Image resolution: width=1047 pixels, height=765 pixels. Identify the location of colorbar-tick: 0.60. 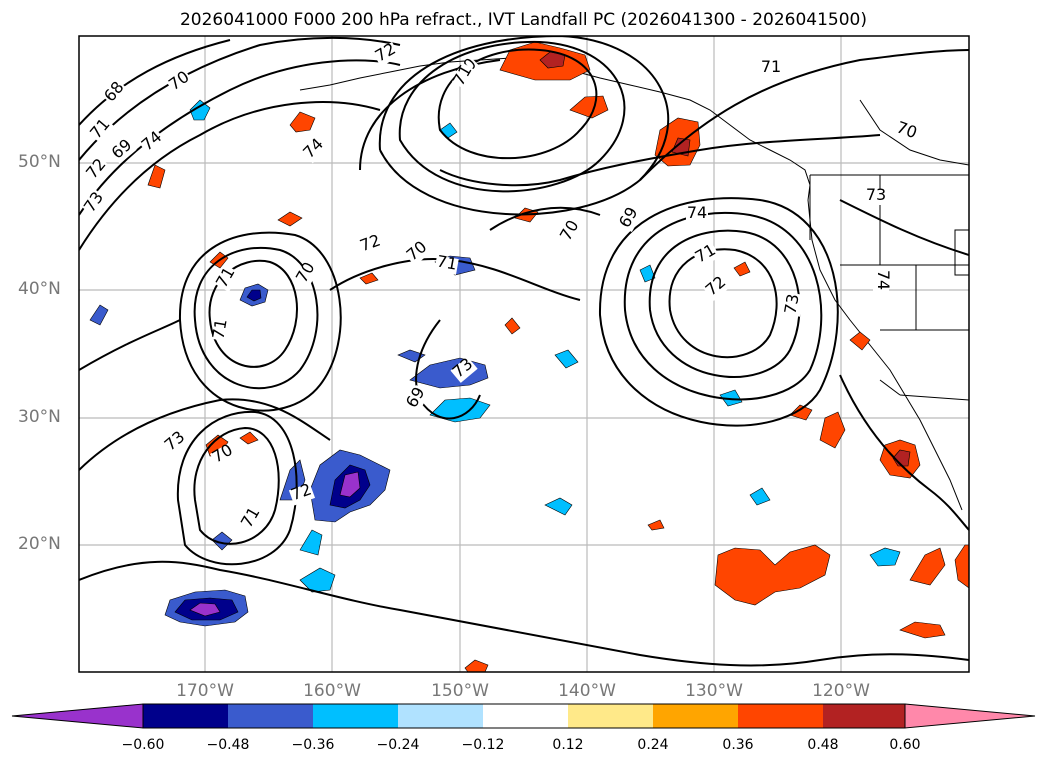
(905, 745).